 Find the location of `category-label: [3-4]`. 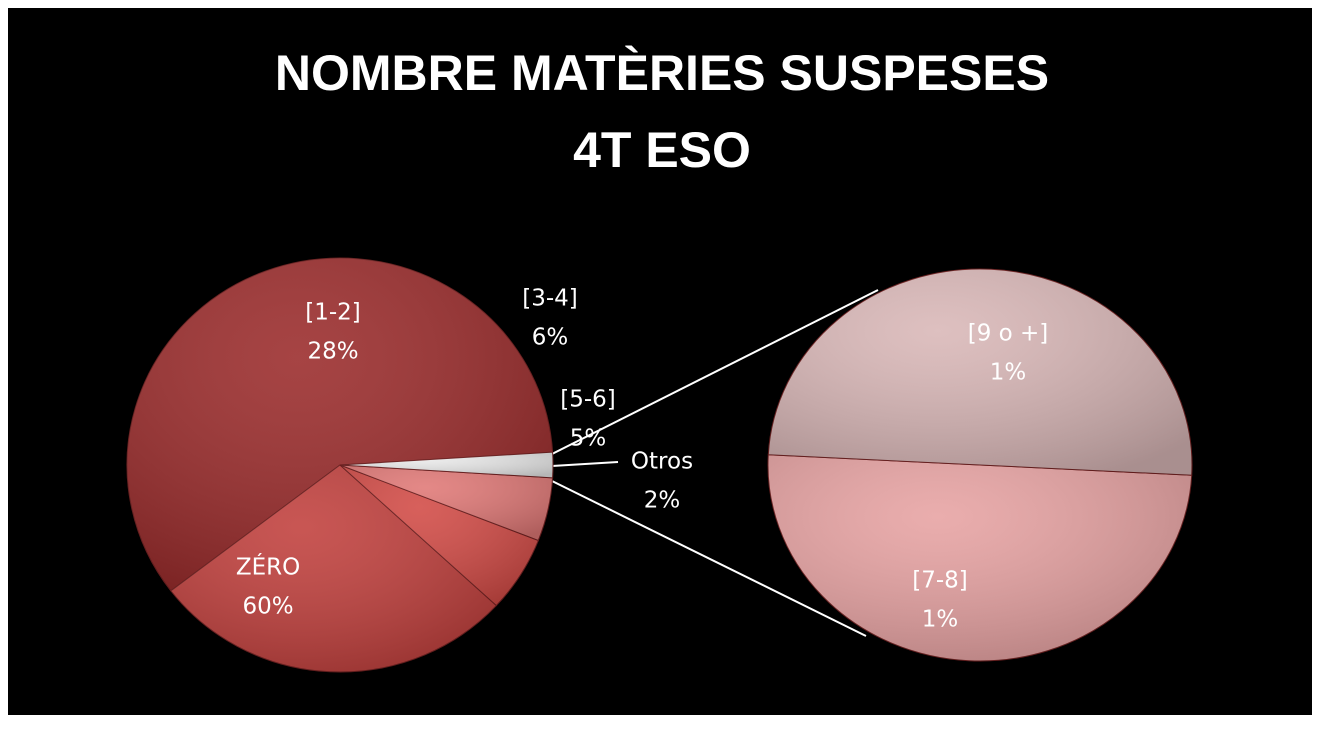

category-label: [3-4] is located at coordinates (550, 299).